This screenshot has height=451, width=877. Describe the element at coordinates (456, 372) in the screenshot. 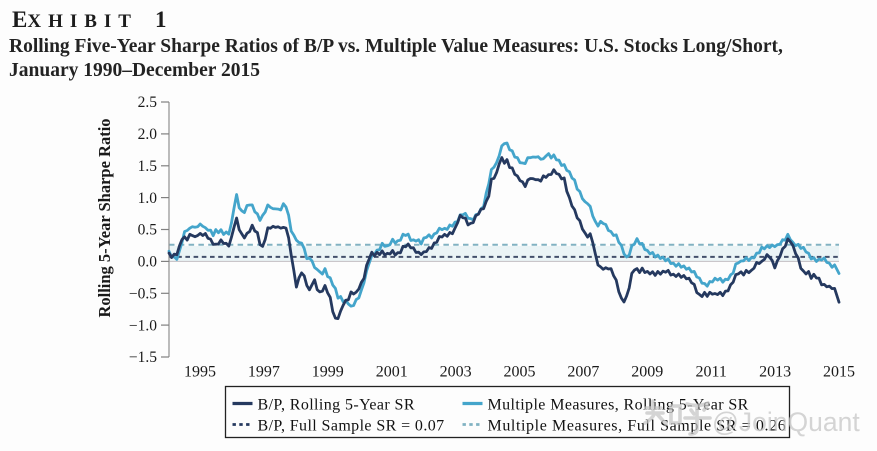

I see `svg-text: 2003` at that location.